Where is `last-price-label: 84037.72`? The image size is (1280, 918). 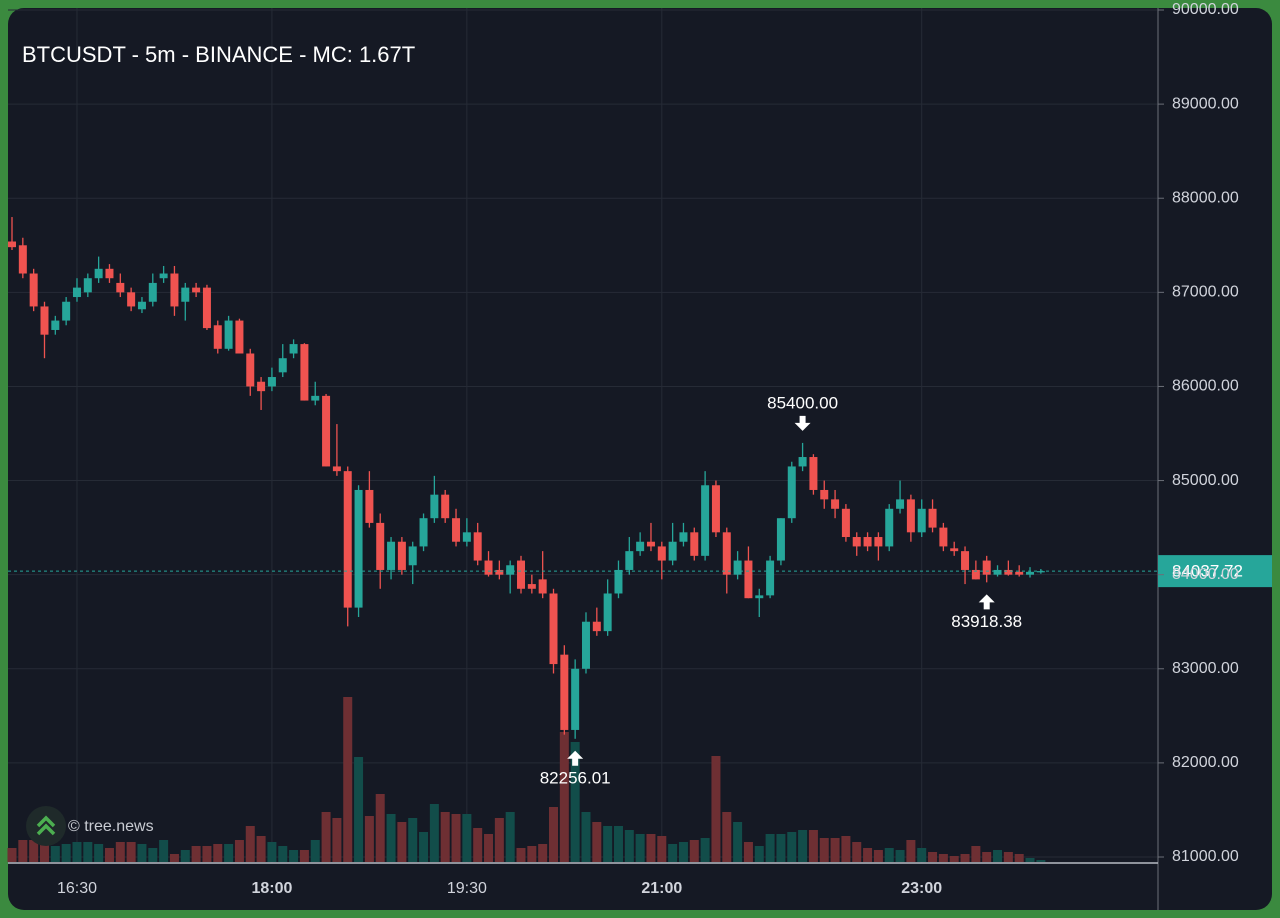
last-price-label: 84037.72 is located at coordinates (1207, 571).